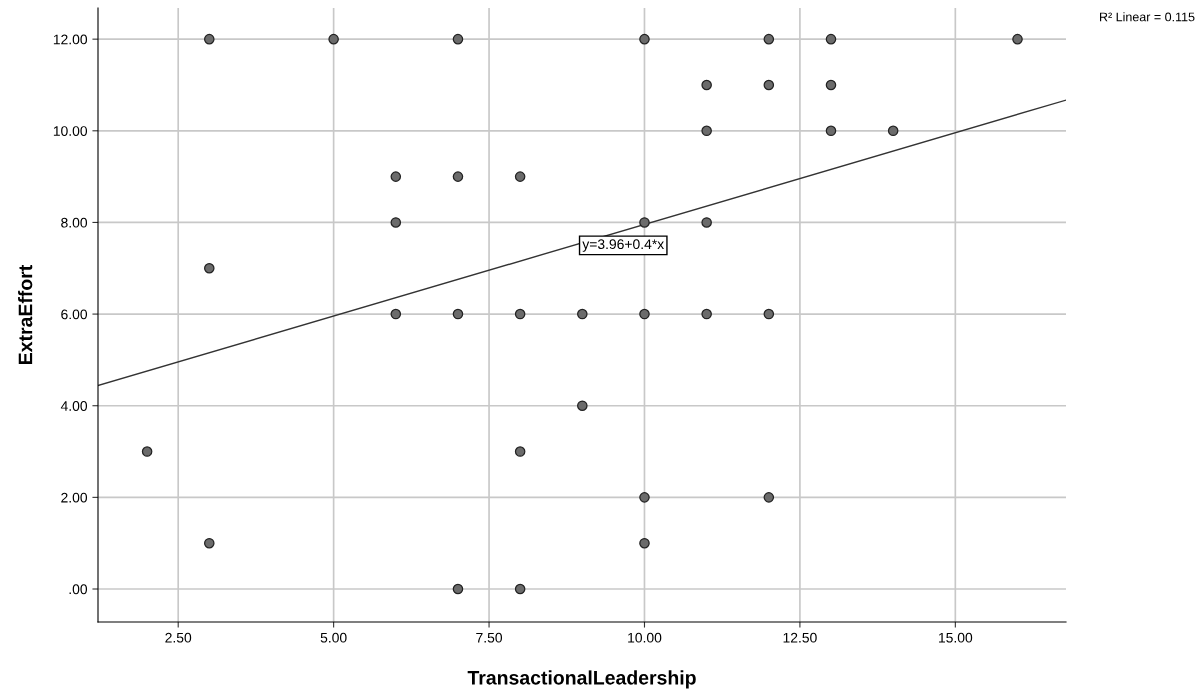  Describe the element at coordinates (623, 245) in the screenshot. I see `annotation: y=3.96+0.4*x` at that location.